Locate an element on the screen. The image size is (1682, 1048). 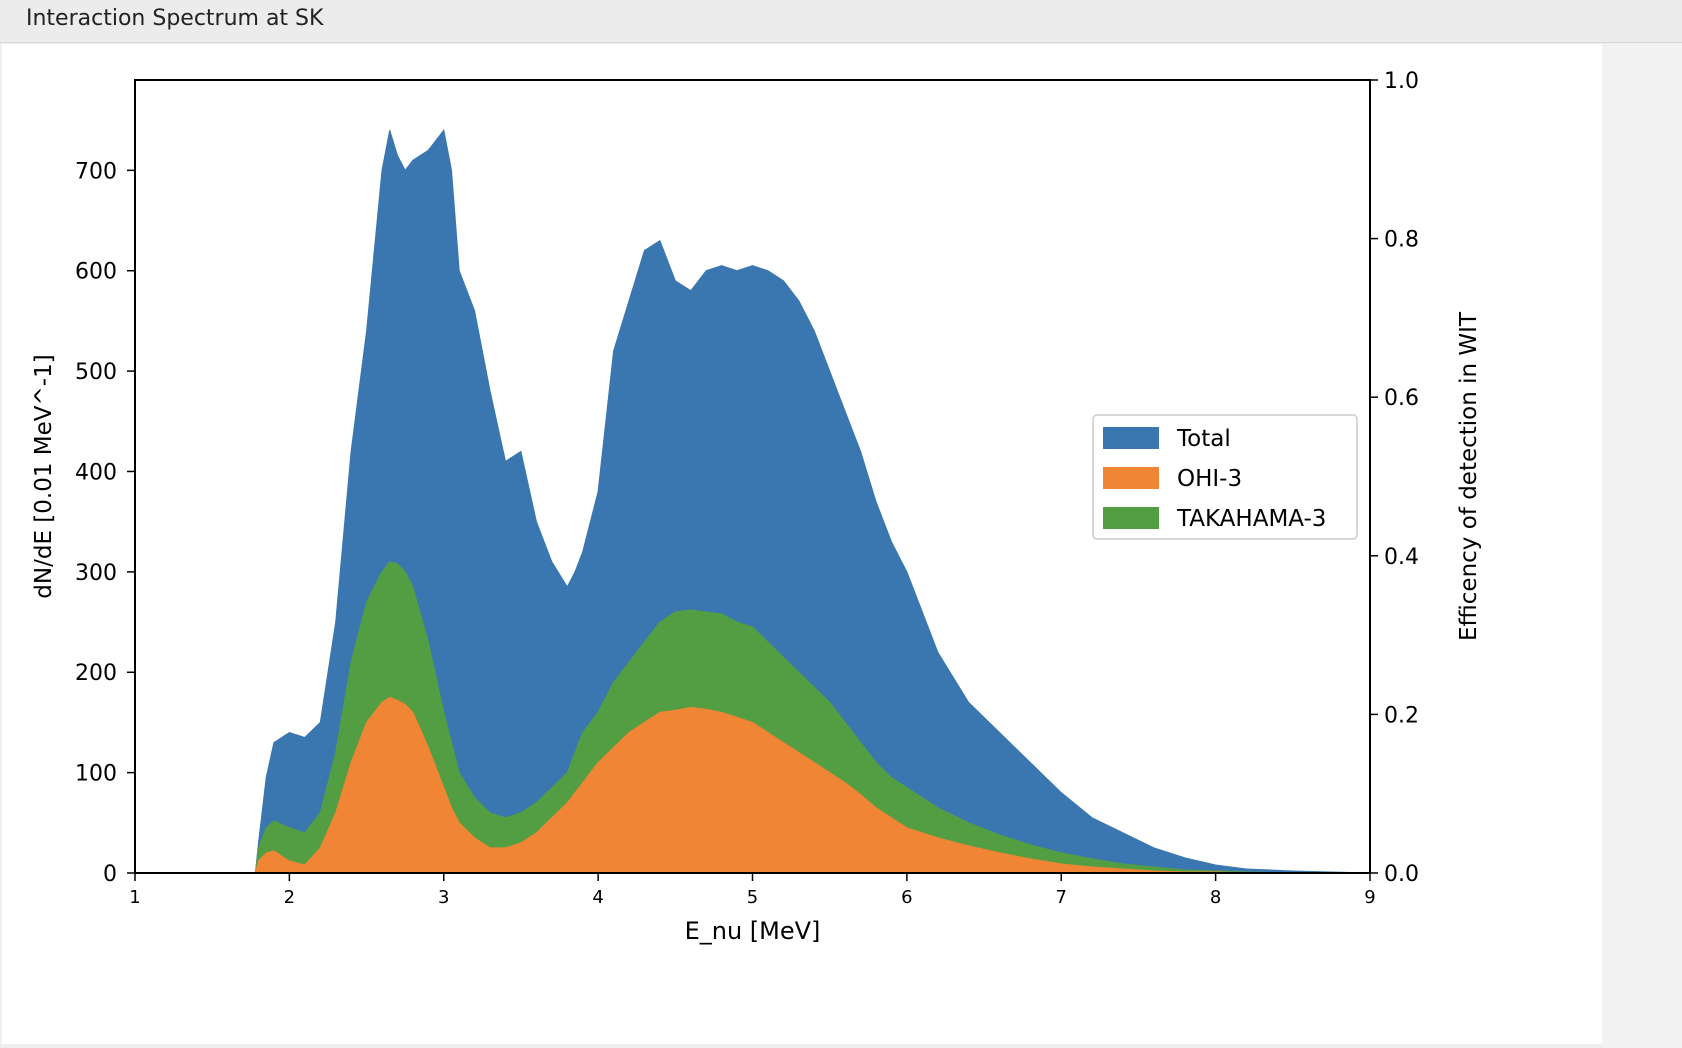
y2-tick-label: 0.2 is located at coordinates (1401, 715).